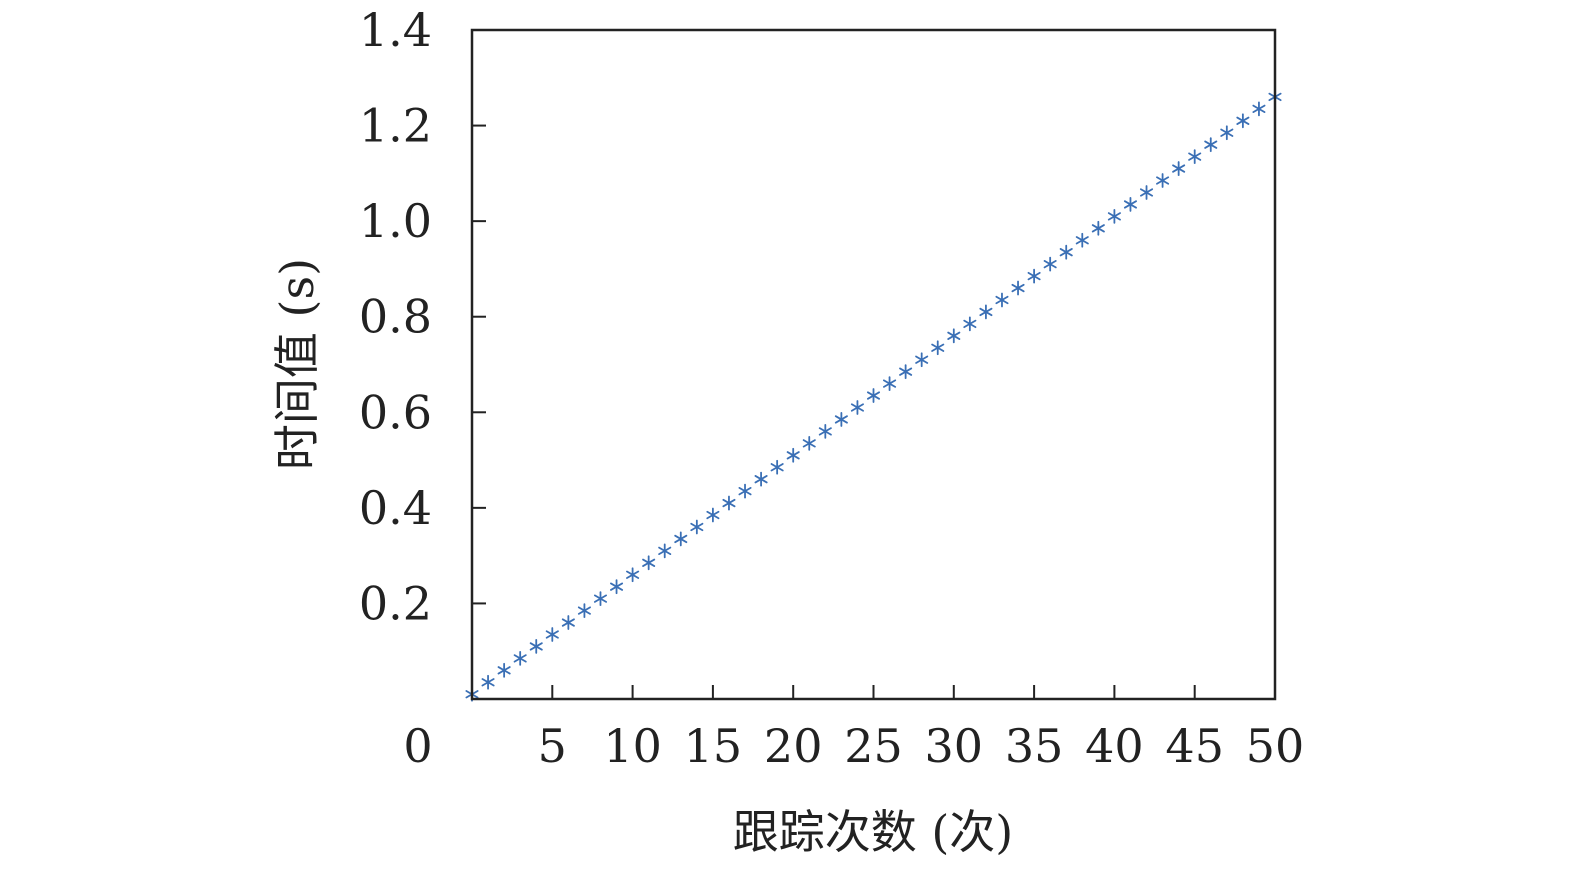 This screenshot has width=1575, height=872. Describe the element at coordinates (395, 508) in the screenshot. I see `y-tick-label: 0.4` at that location.